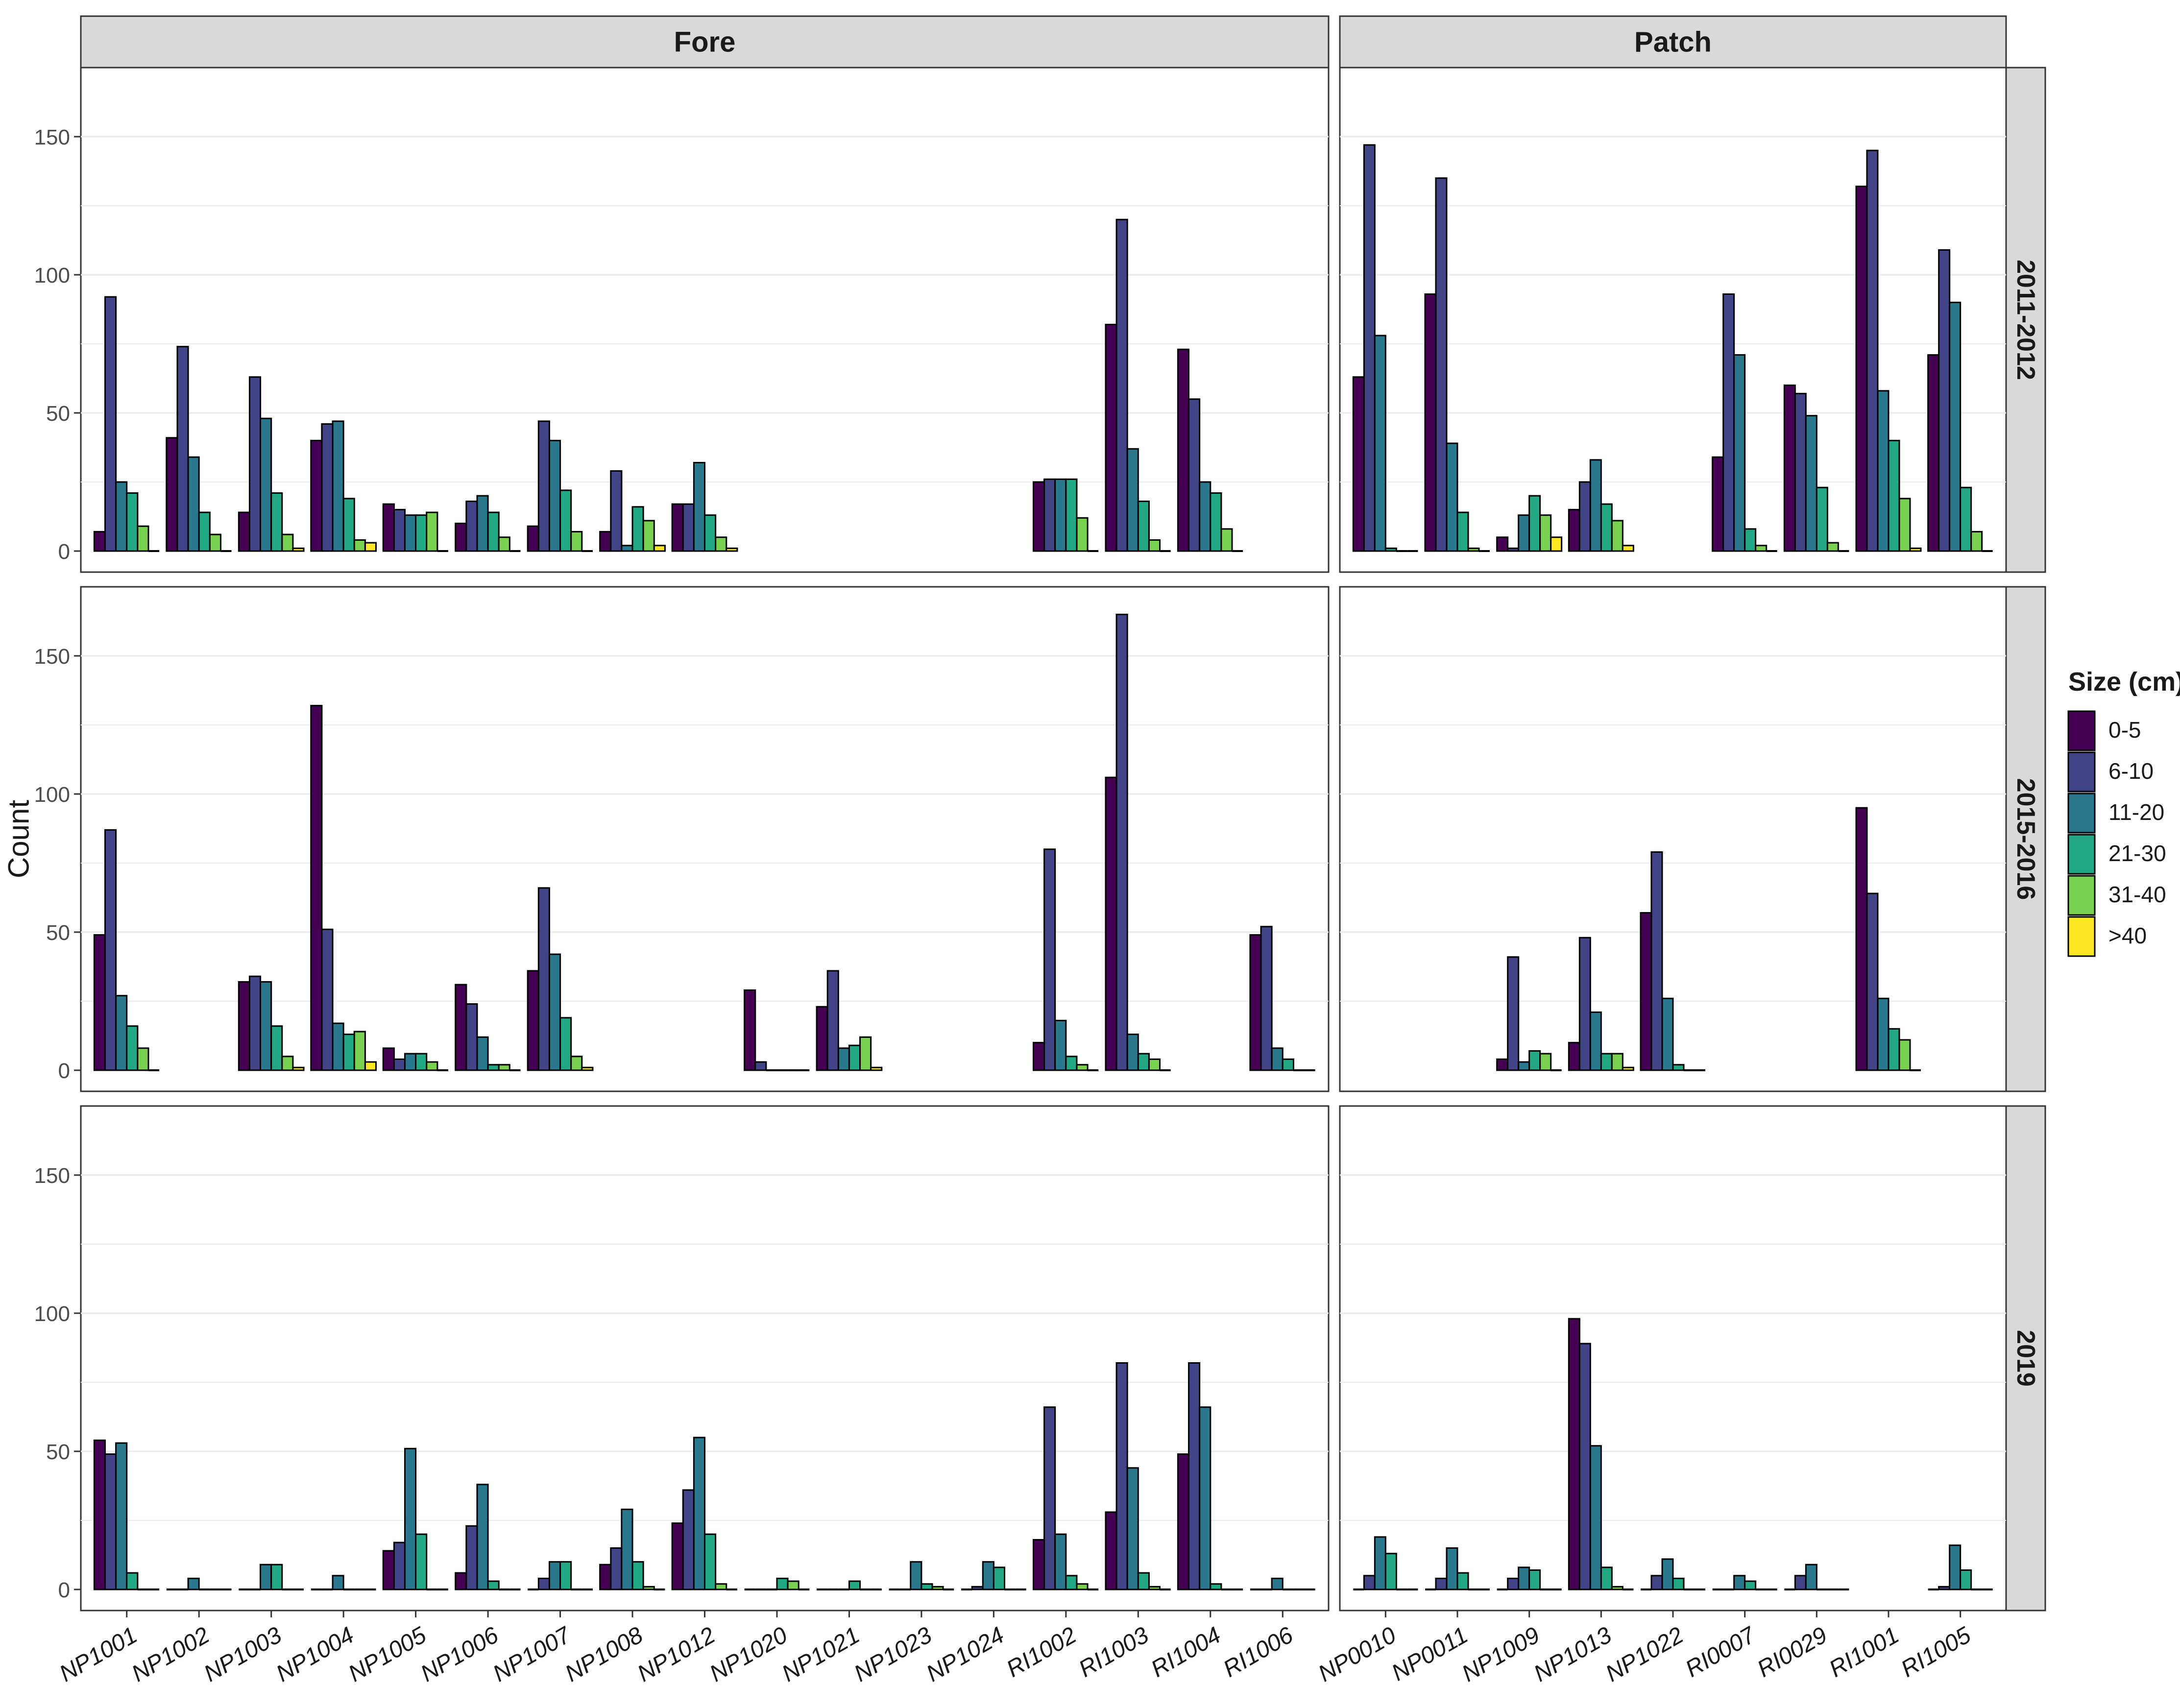 The image size is (2180, 1708). I want to click on facet-row-label: 2015-2016, so click(2025, 839).